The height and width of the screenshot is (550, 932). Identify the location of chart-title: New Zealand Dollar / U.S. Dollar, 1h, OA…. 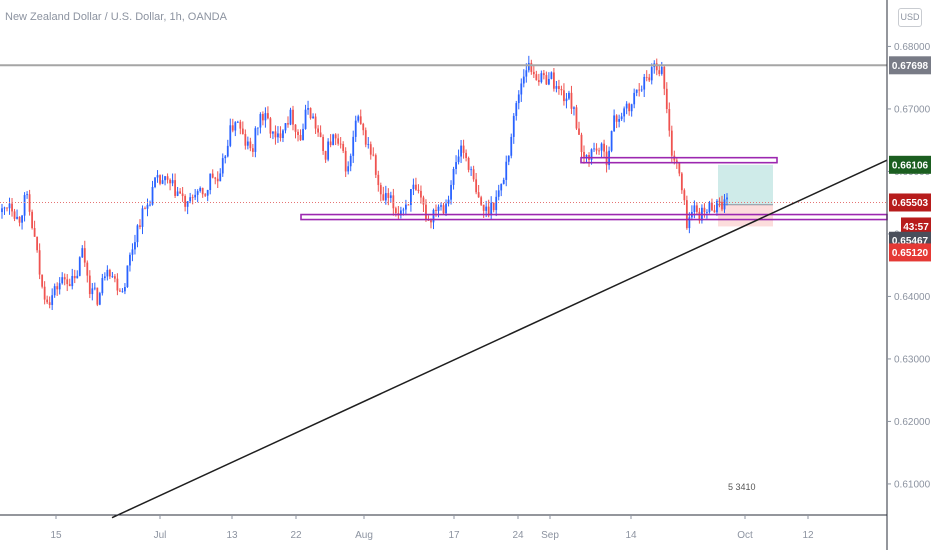
(116, 17).